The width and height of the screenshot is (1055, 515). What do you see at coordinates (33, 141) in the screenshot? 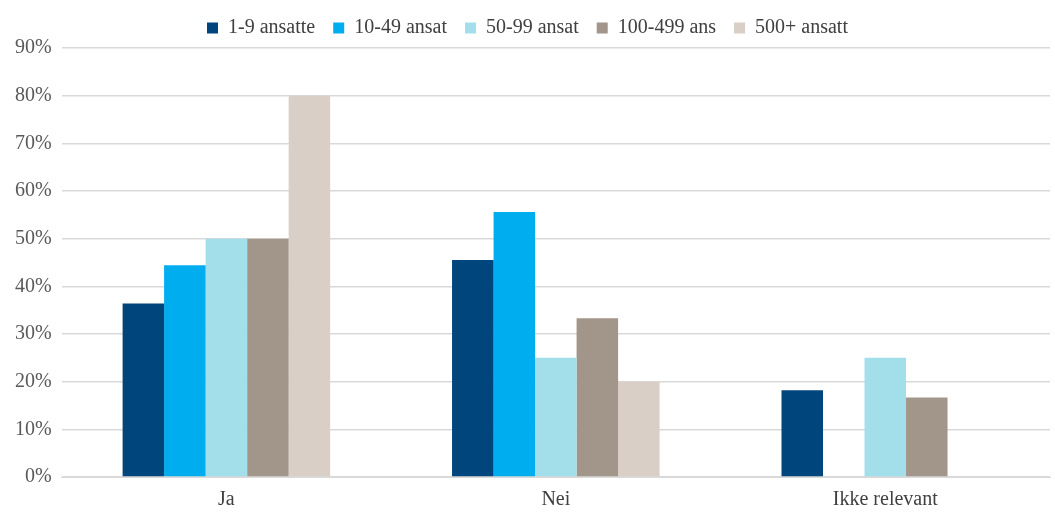
I see `y-tick-label: 70%` at bounding box center [33, 141].